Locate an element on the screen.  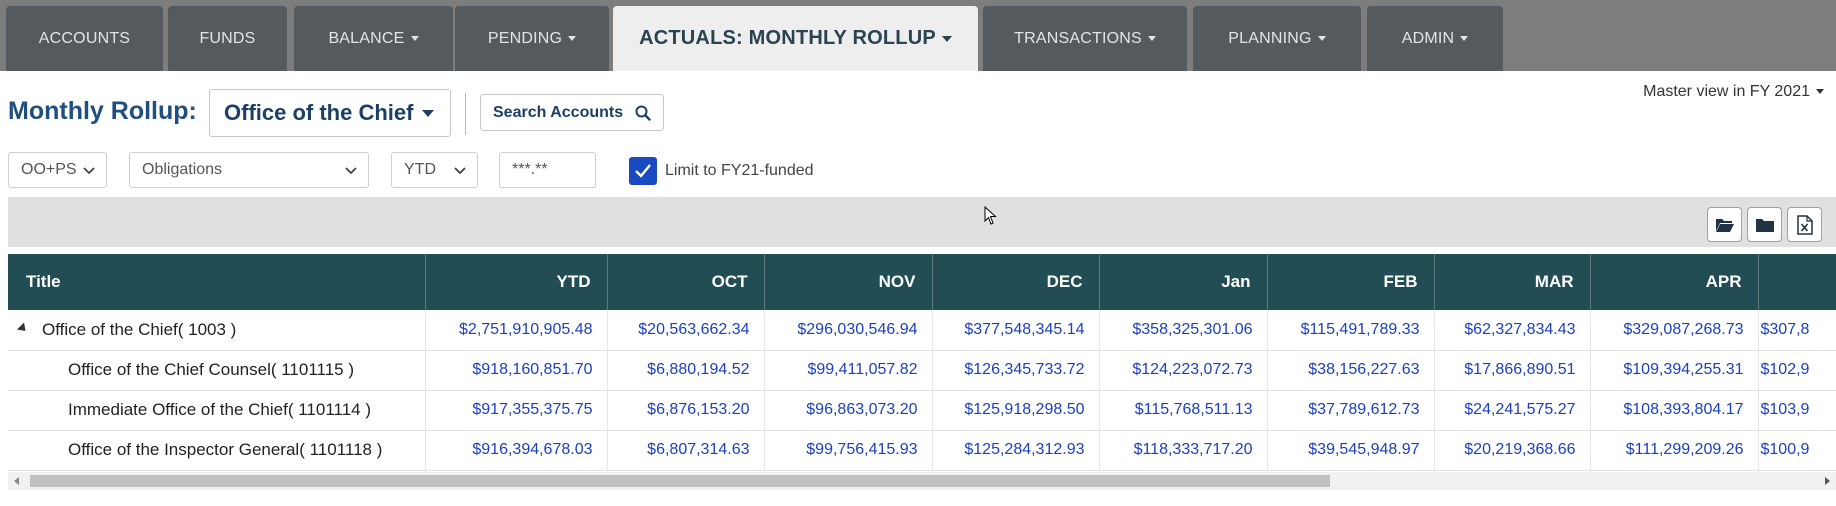
horizontal-scrollbar is located at coordinates (922, 481).